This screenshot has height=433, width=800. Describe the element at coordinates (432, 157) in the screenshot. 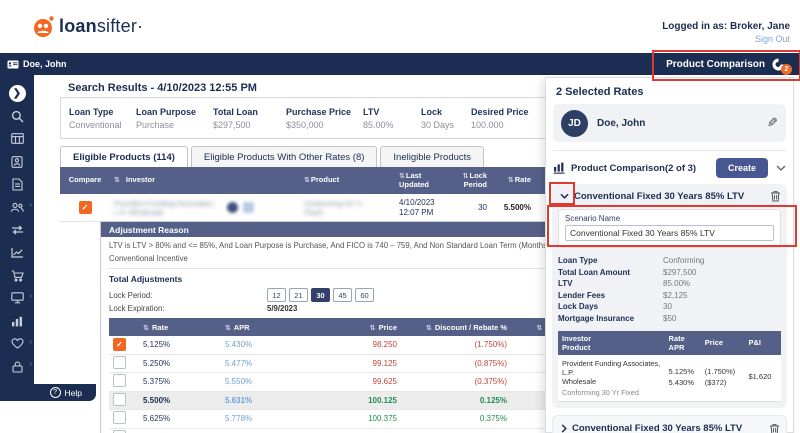

I see `tab-ineligible-products: Ineligible Products` at that location.